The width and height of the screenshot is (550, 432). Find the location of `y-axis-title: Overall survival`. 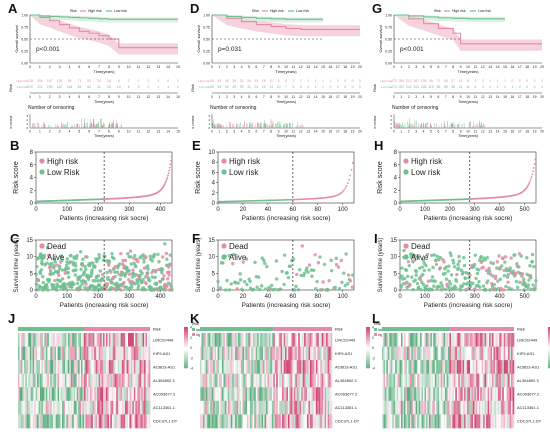

y-axis-title: Overall survival is located at coordinates (16, 38).